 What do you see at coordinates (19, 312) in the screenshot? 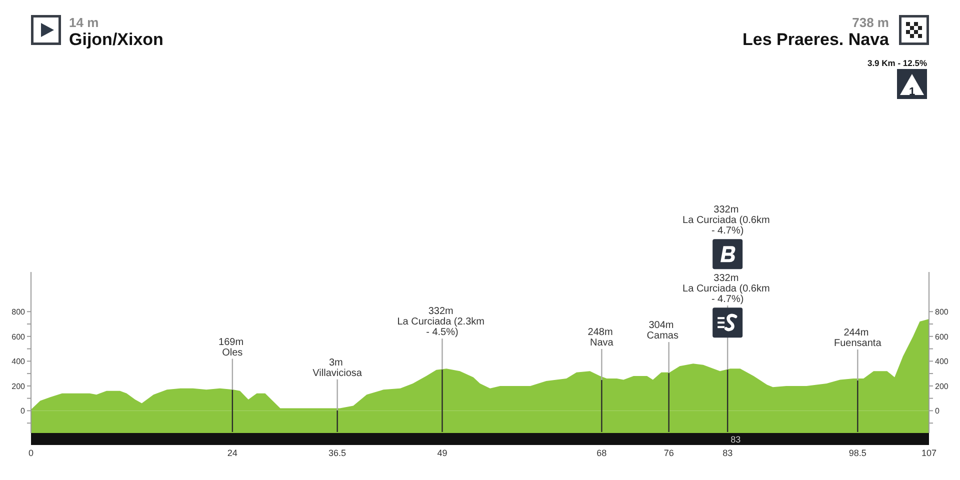
I see `y-tick-label: 800` at bounding box center [19, 312].